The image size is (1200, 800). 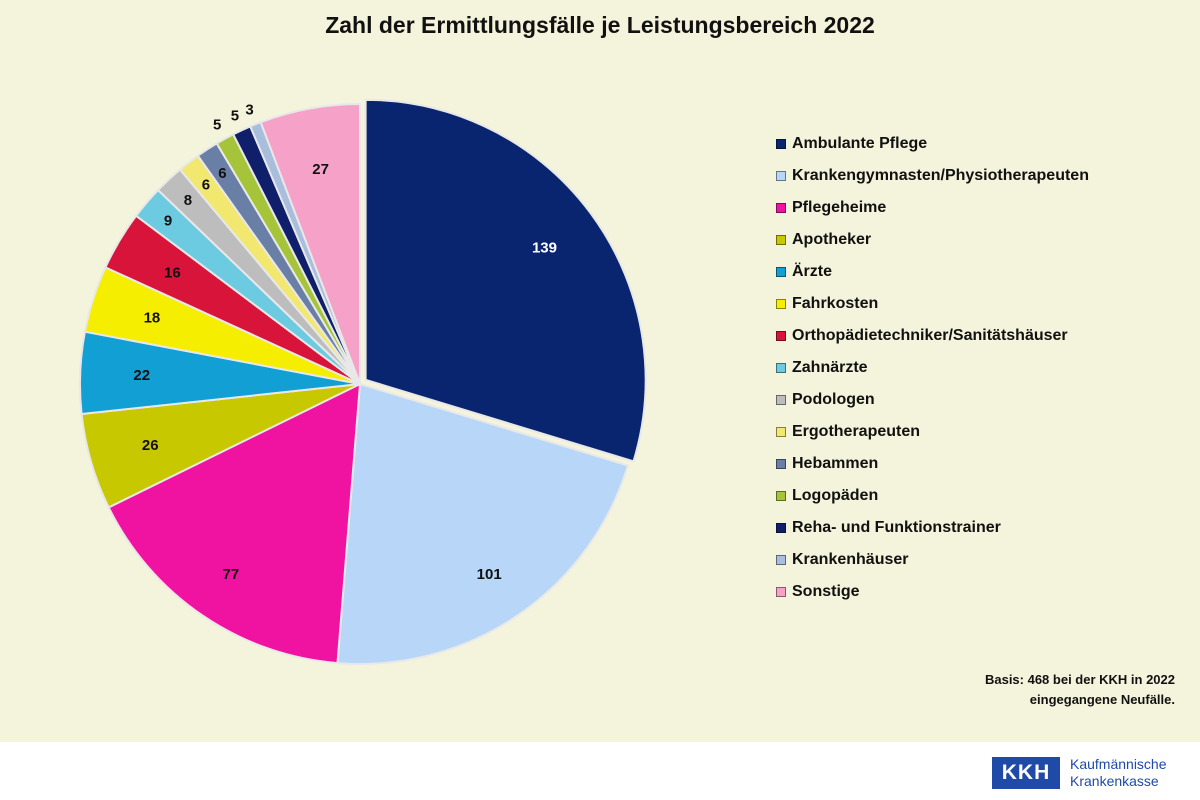 I want to click on legend-label: Orthopädietechniker/Sanitätshäuser, so click(x=930, y=335).